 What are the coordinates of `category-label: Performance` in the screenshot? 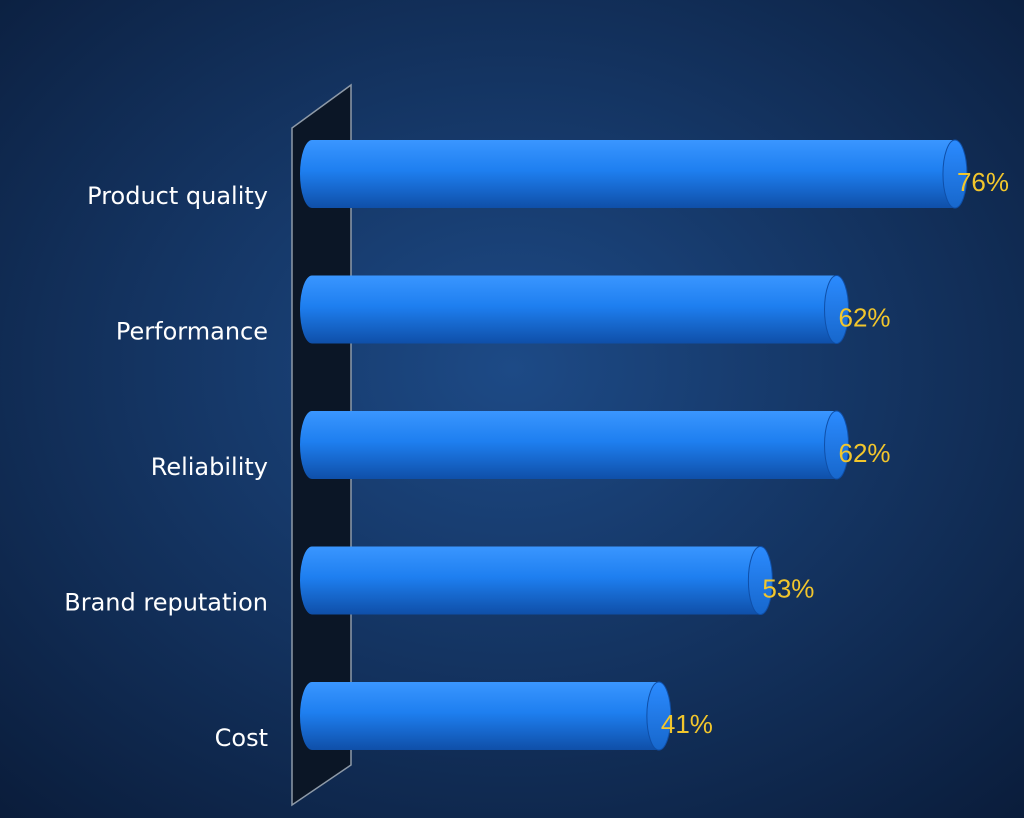 It's located at (192, 332).